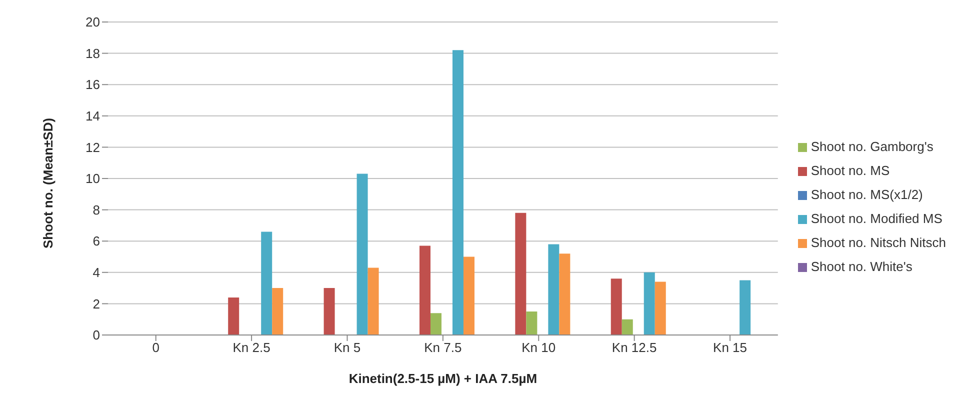  What do you see at coordinates (156, 348) in the screenshot?
I see `x-tick-label: 0` at bounding box center [156, 348].